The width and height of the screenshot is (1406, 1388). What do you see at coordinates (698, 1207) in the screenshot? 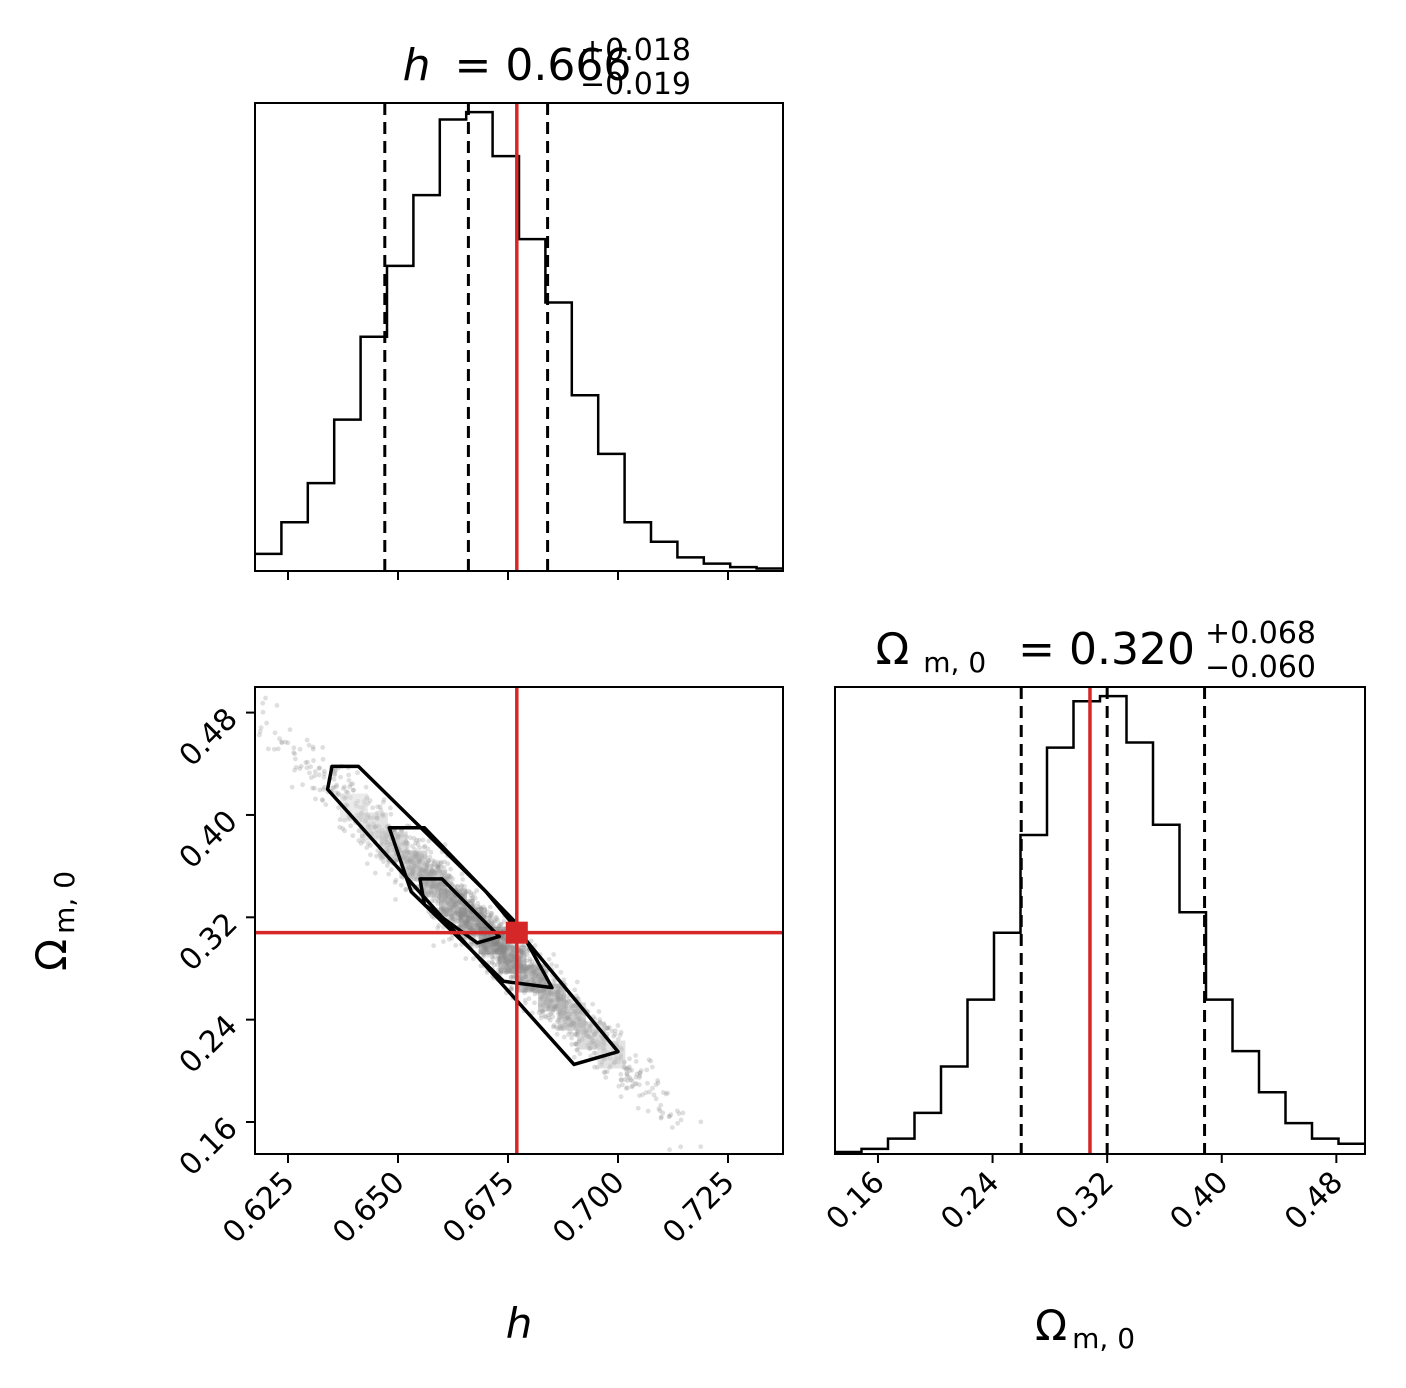
I see `joint-xtick-label-4: 0.725` at bounding box center [698, 1207].